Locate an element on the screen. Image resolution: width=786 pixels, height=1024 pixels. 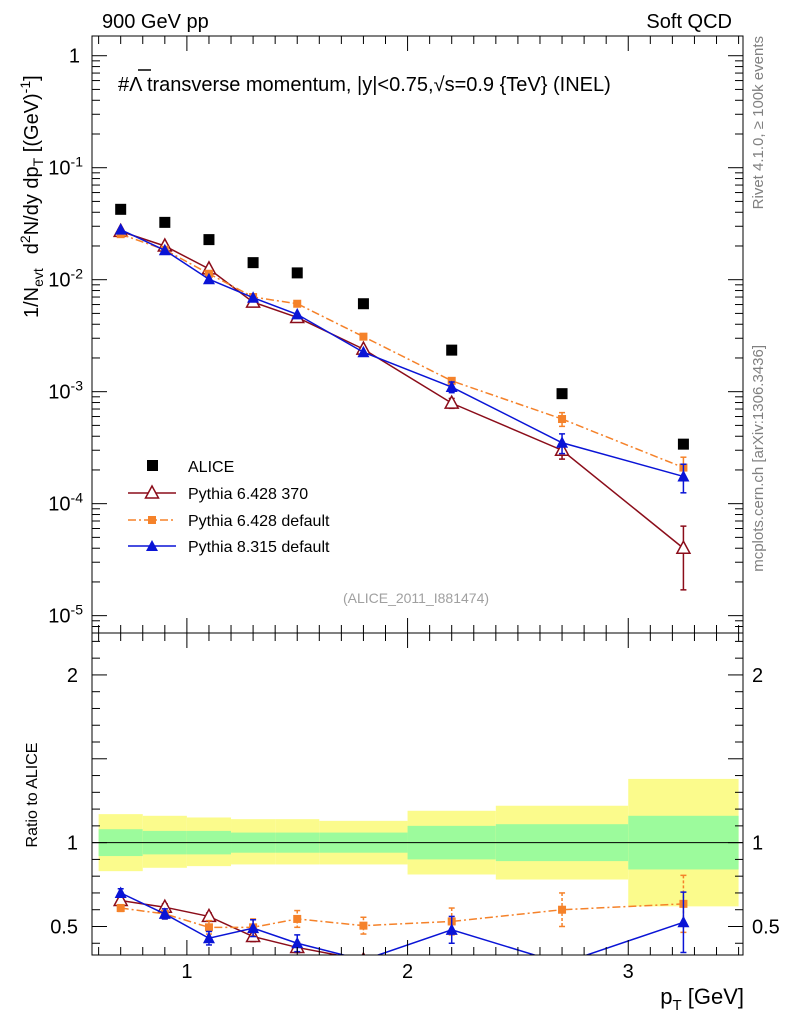
header-left: 900 GeV pp is located at coordinates (155, 22).